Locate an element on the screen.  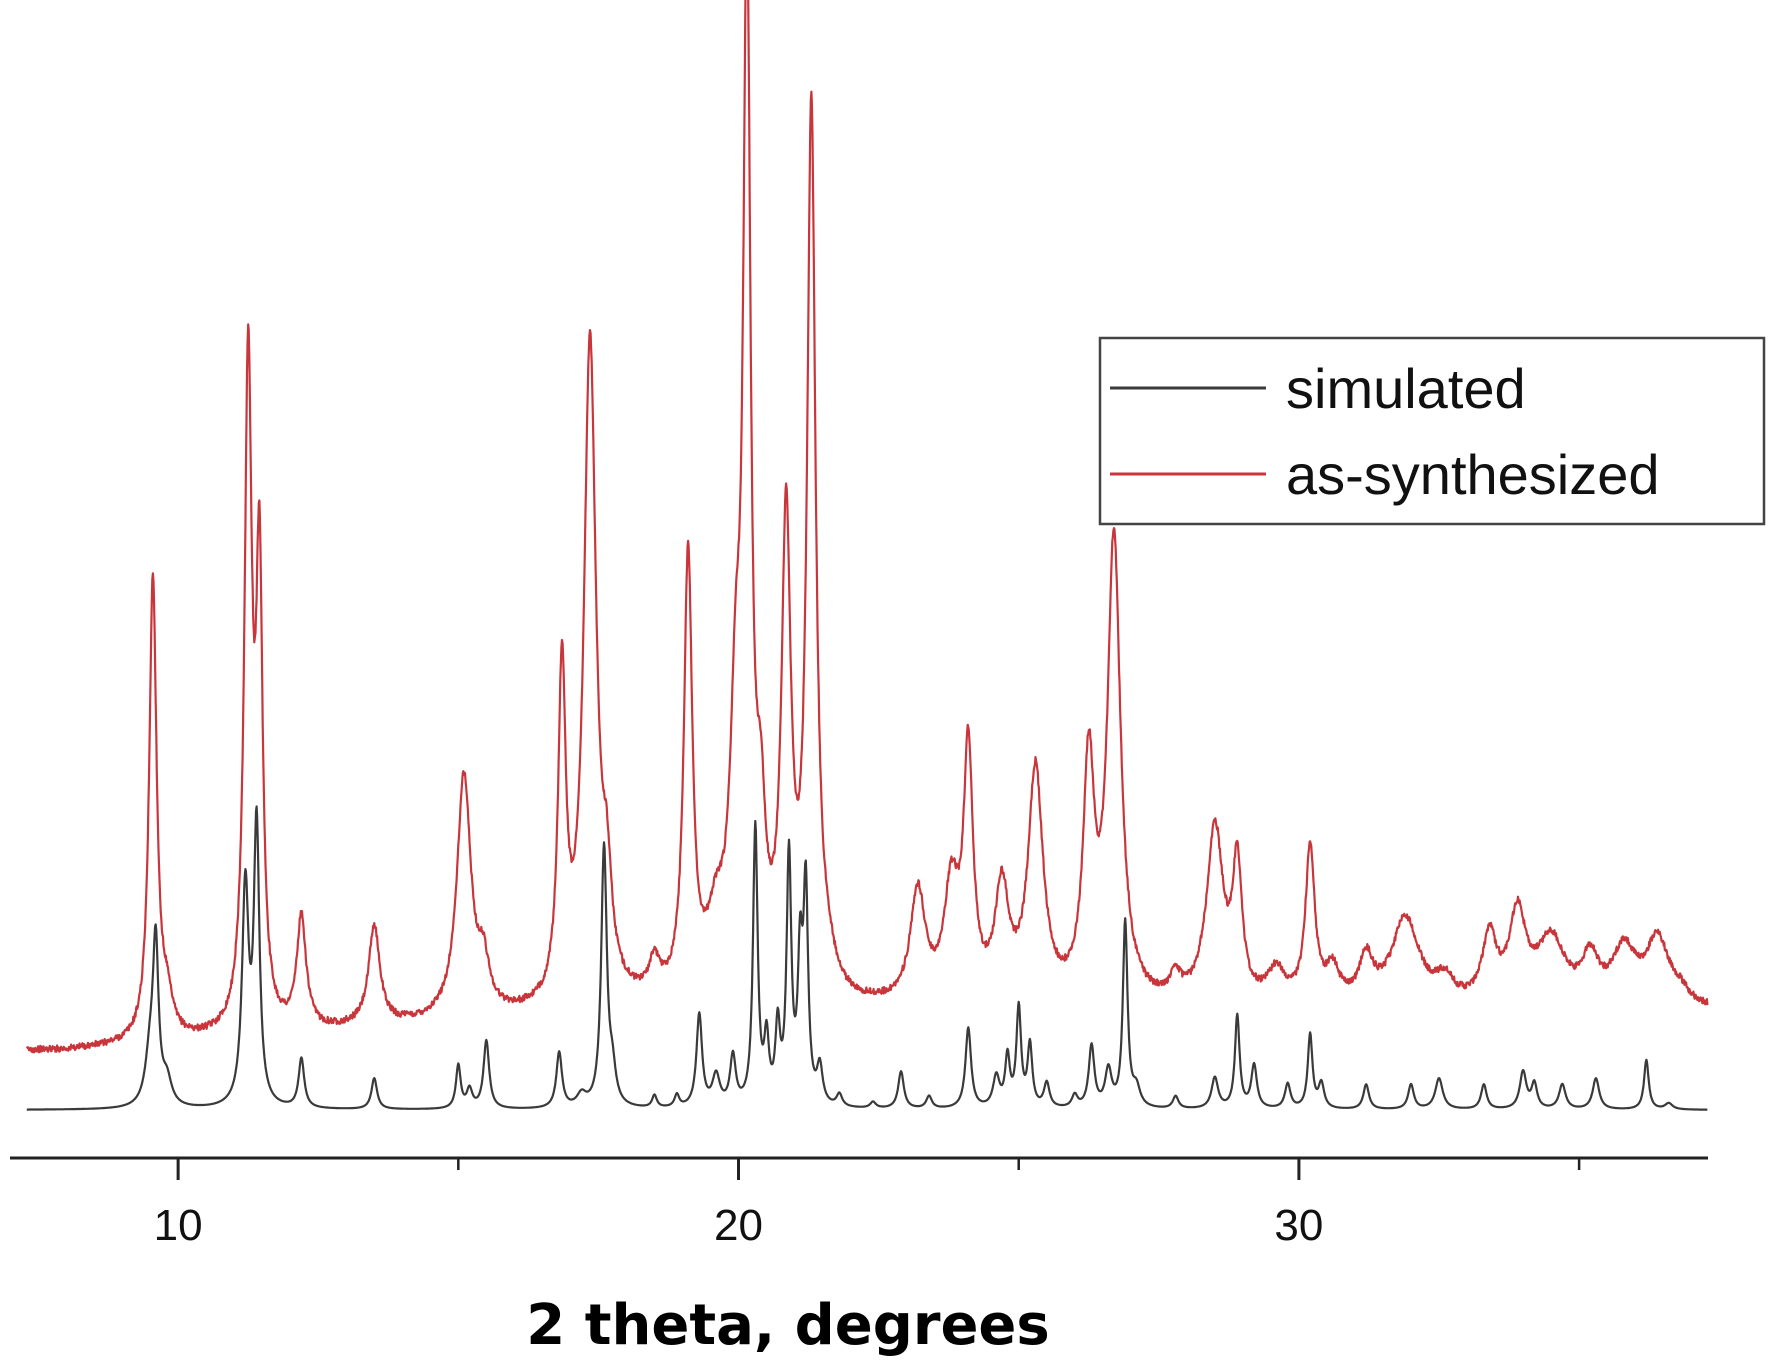
x-tick-label-30: 30 is located at coordinates (1298, 1225).